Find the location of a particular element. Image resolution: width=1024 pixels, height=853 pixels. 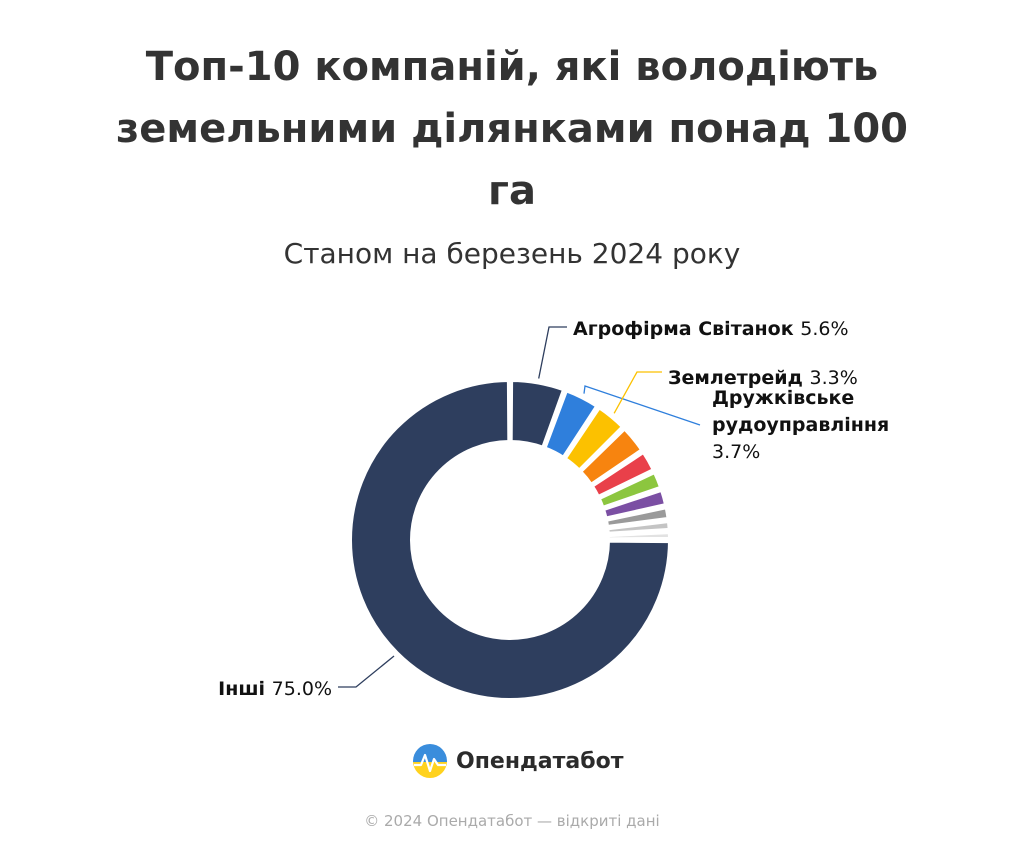

brand: Опендатабот is located at coordinates (517, 761).